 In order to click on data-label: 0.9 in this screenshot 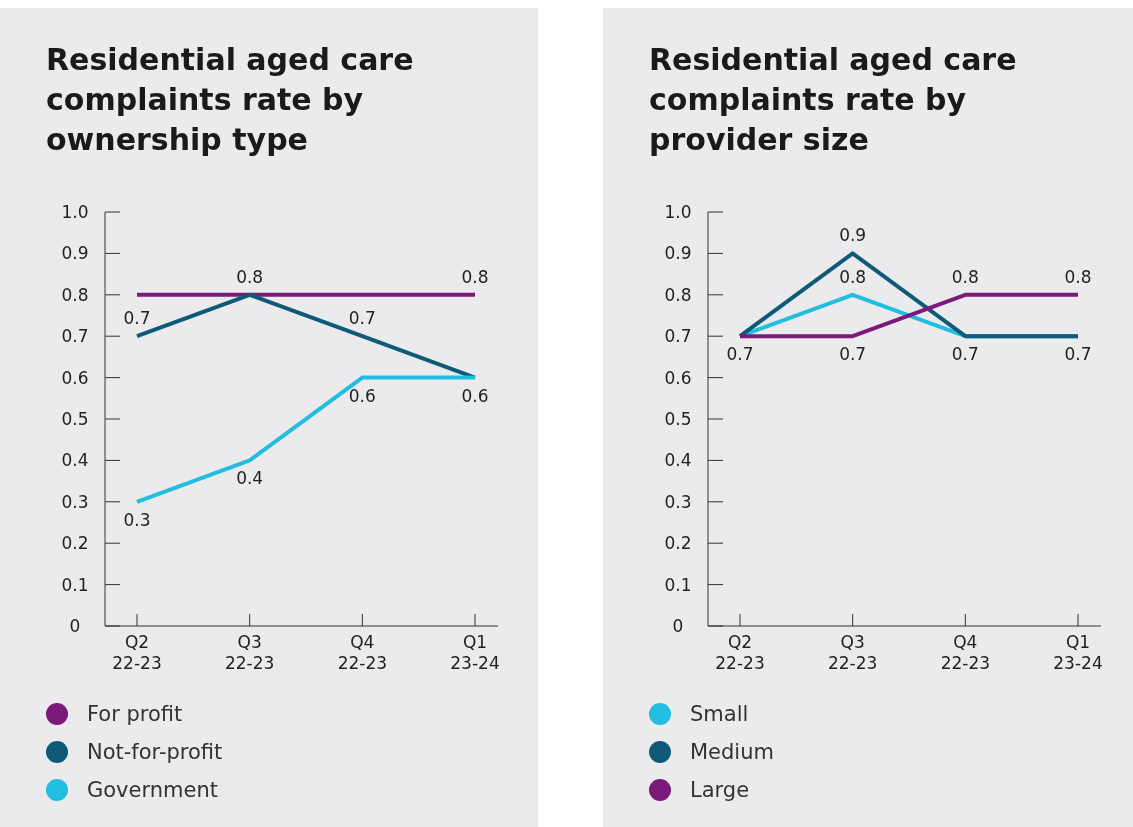, I will do `click(853, 235)`.